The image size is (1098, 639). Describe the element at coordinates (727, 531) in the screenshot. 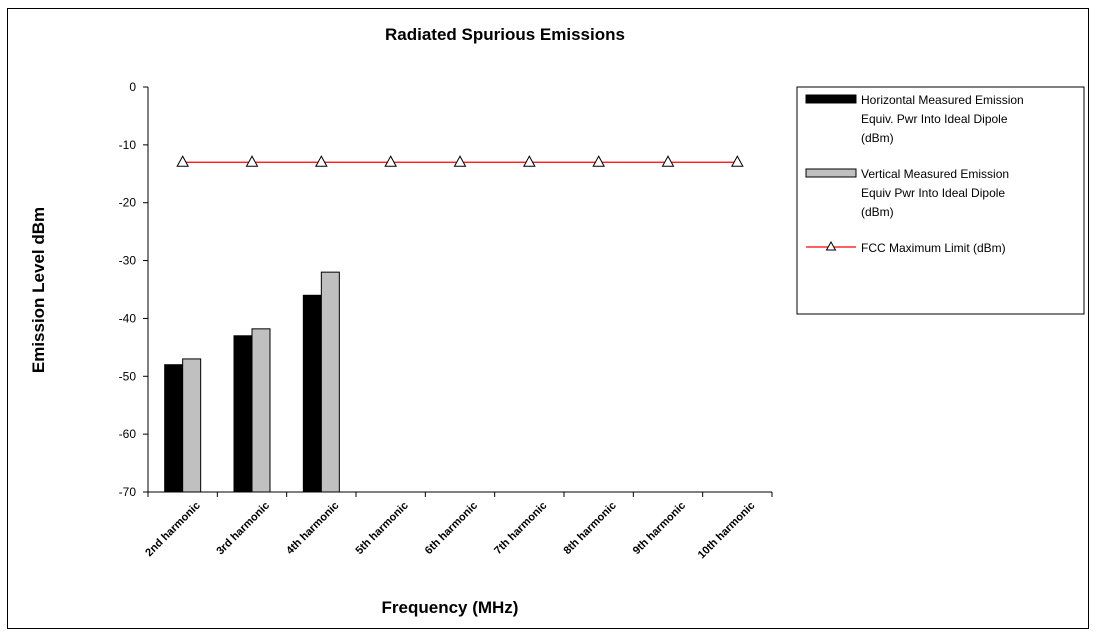

I see `x-category-label: 10th harmonic` at that location.